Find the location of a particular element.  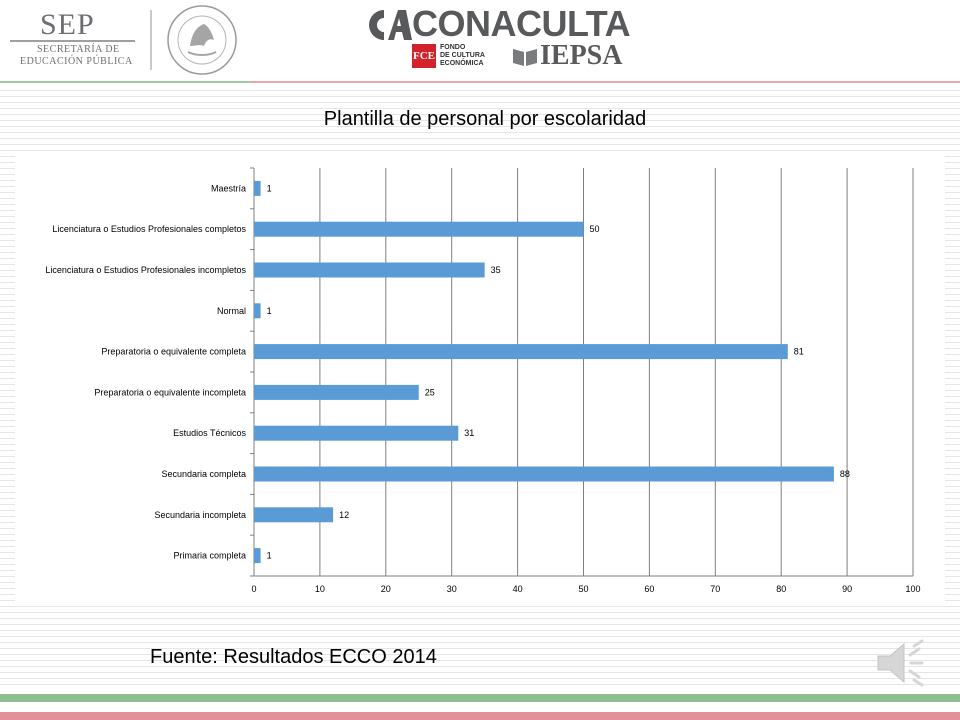

x-tick-label: 90 is located at coordinates (847, 589).